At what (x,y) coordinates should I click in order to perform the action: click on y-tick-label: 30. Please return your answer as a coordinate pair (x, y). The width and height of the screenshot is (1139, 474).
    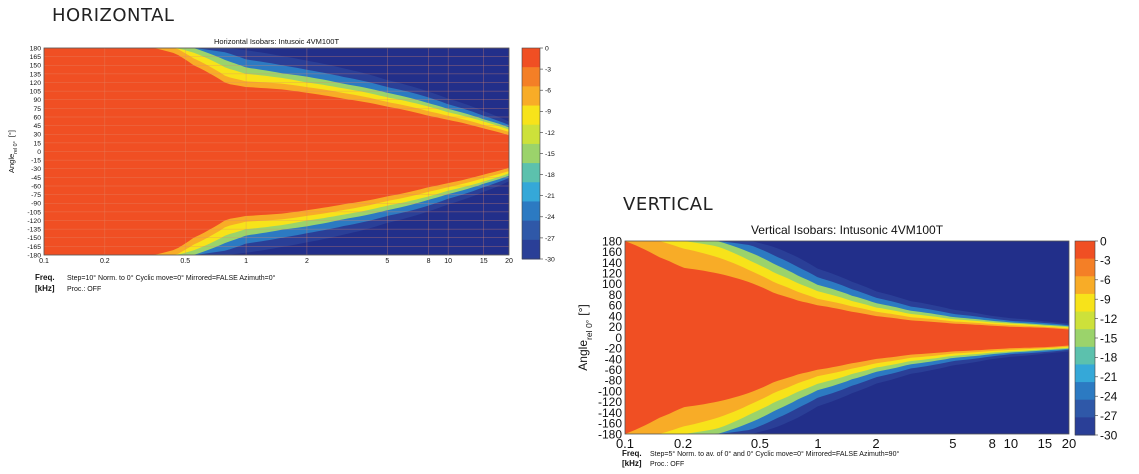
    Looking at the image, I should click on (37, 135).